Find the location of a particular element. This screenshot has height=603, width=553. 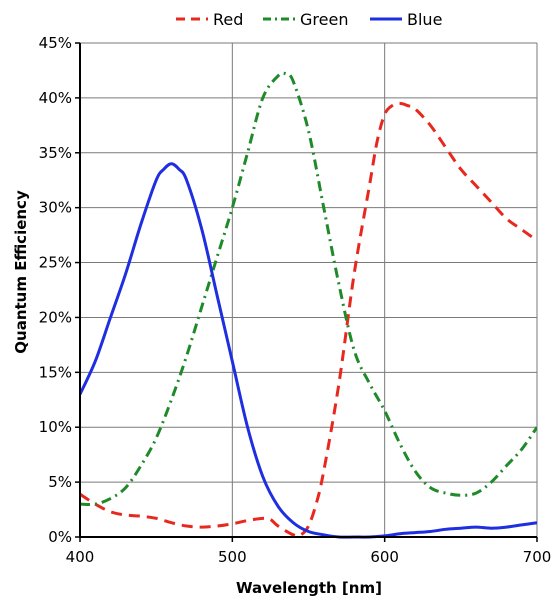

x-tick-label-3: 700 is located at coordinates (537, 557).